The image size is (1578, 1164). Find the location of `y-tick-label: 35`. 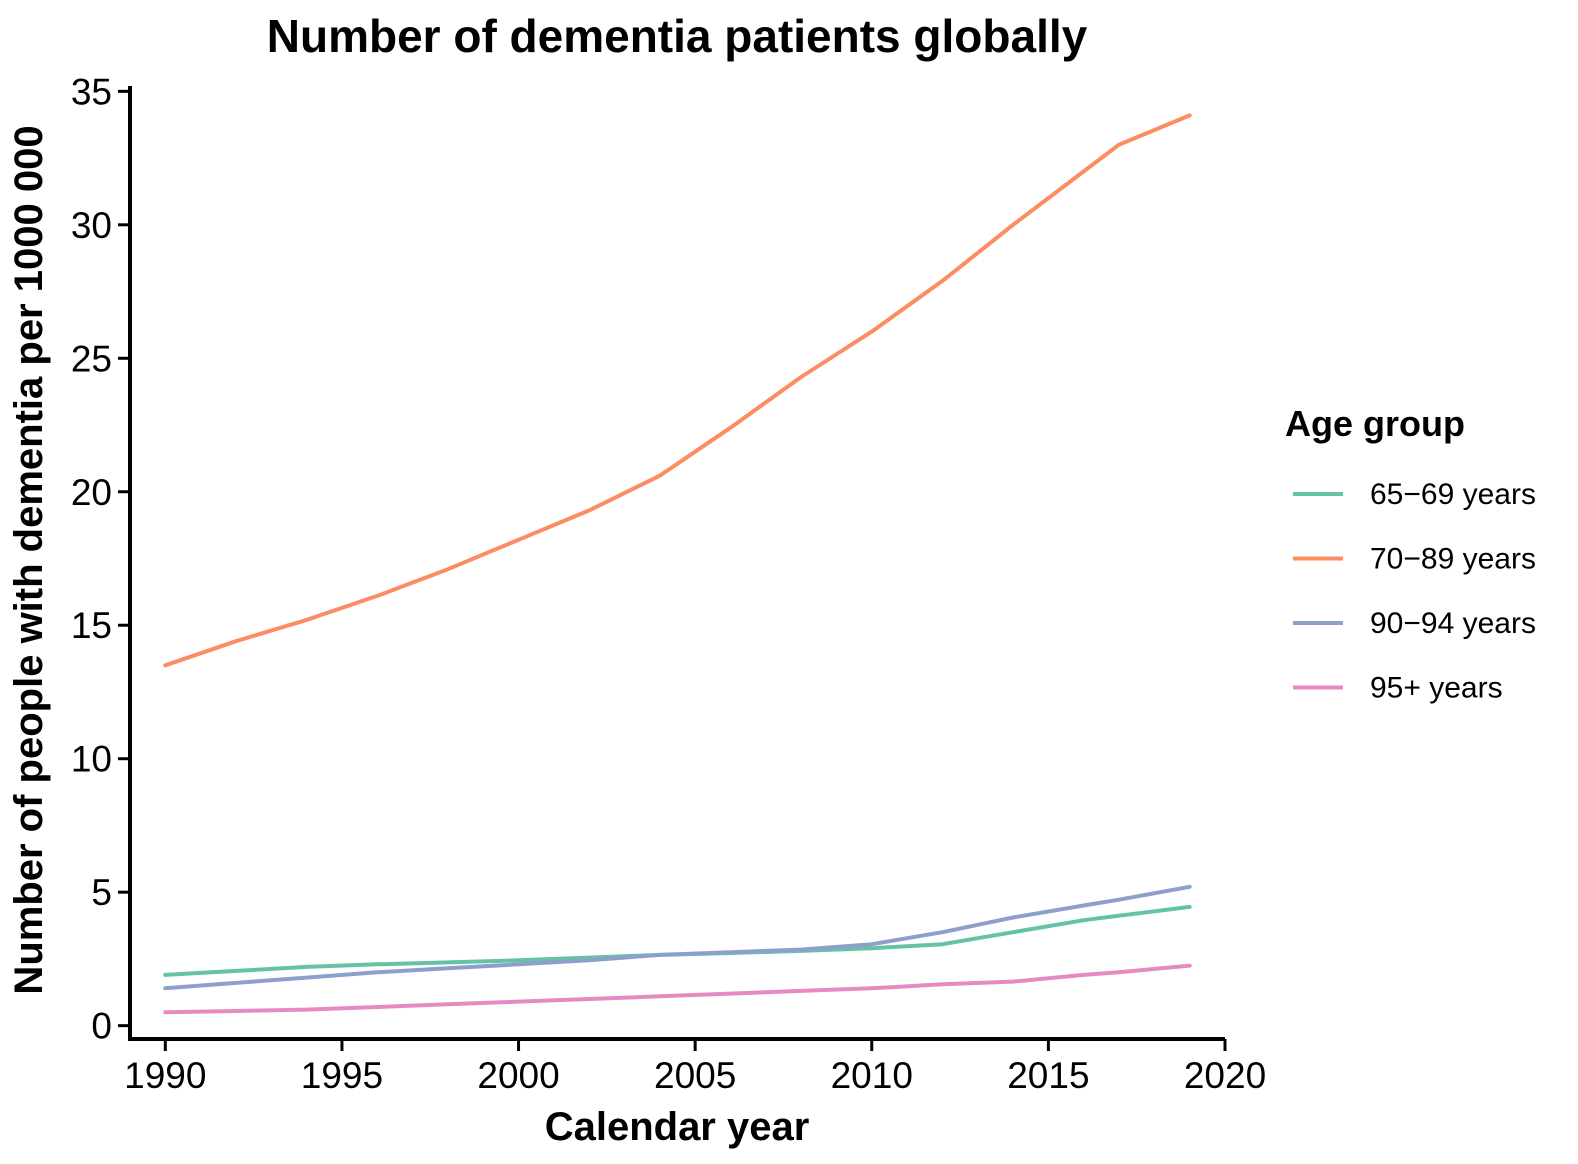

y-tick-label: 35 is located at coordinates (91, 91).